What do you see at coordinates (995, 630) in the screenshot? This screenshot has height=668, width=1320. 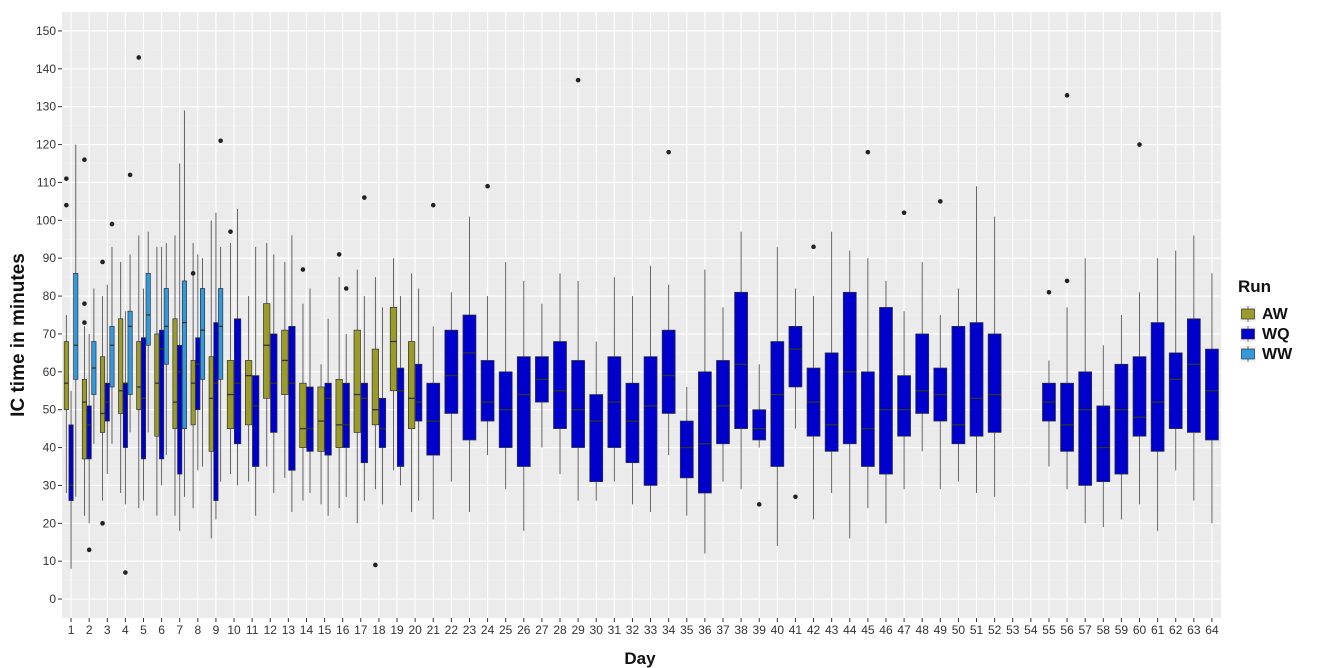 I see `x-tick-label: 52` at bounding box center [995, 630].